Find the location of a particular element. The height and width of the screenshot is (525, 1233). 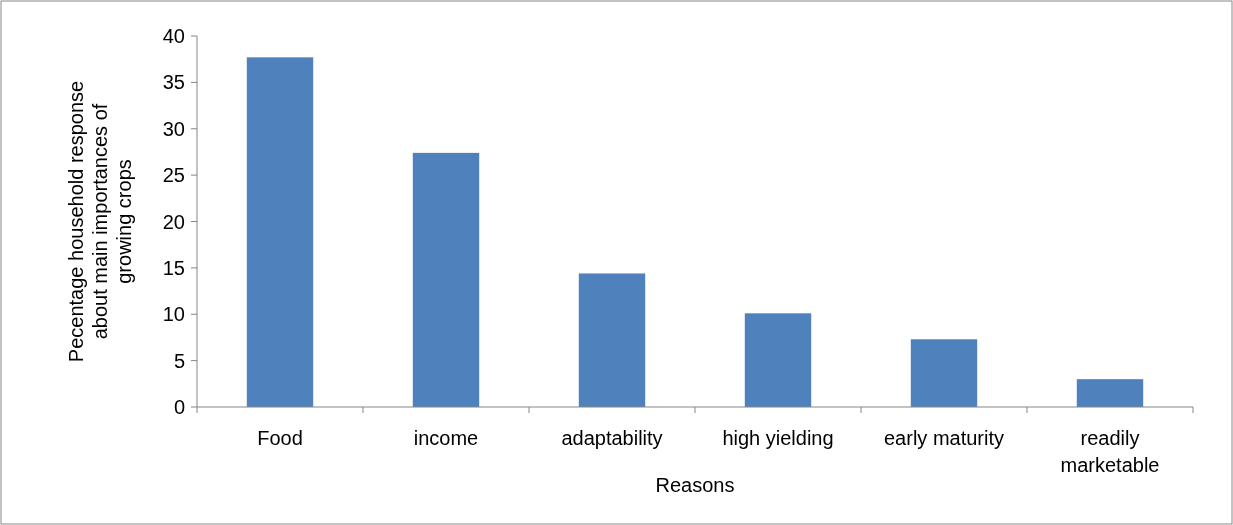

y-tick-label: 20 is located at coordinates (173, 221).